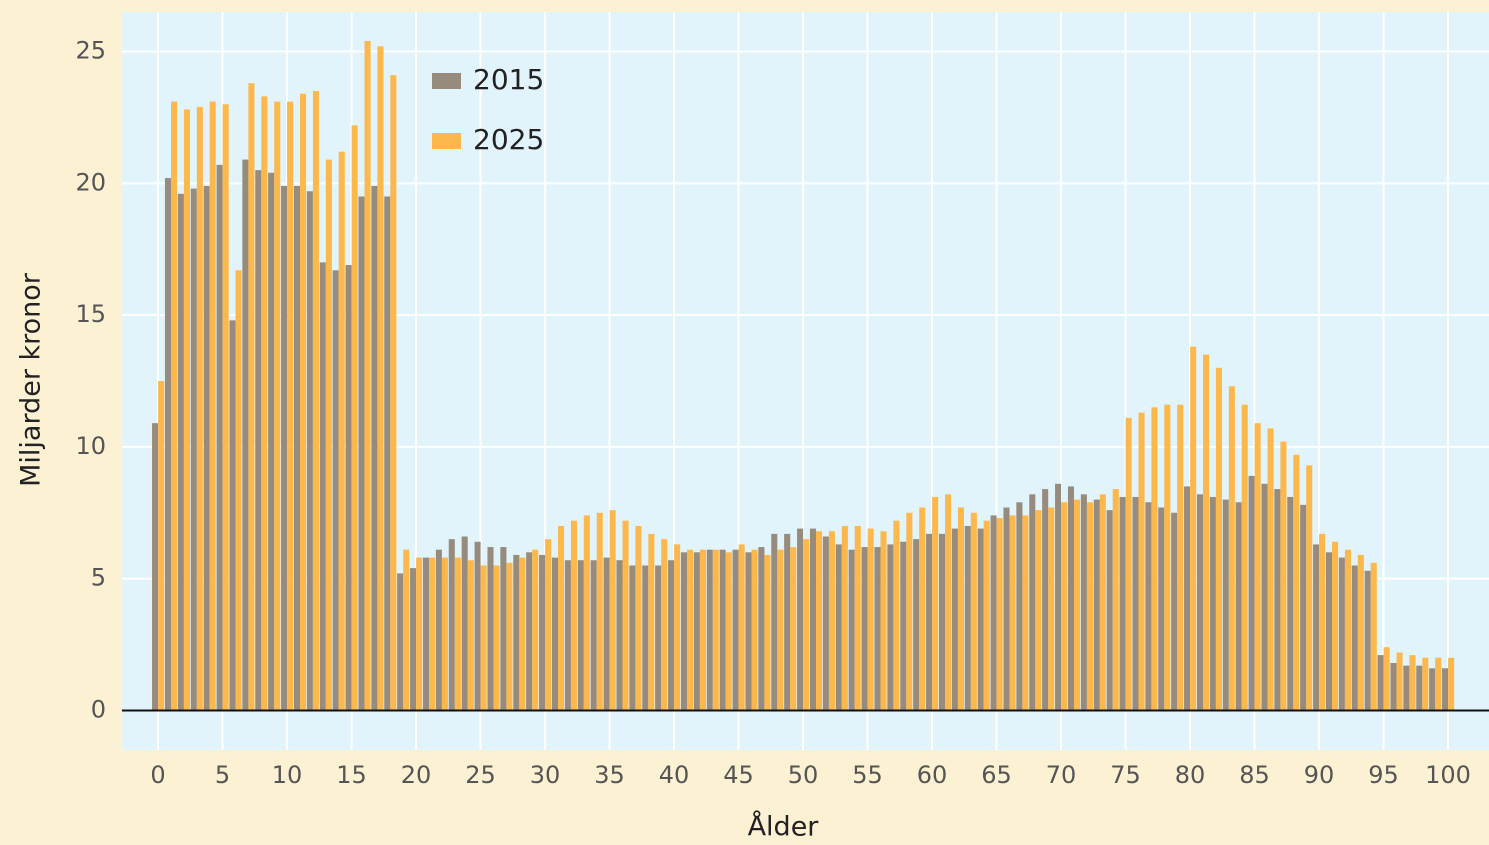 The image size is (1489, 845). Describe the element at coordinates (90, 314) in the screenshot. I see `y-tick-label: 15` at that location.